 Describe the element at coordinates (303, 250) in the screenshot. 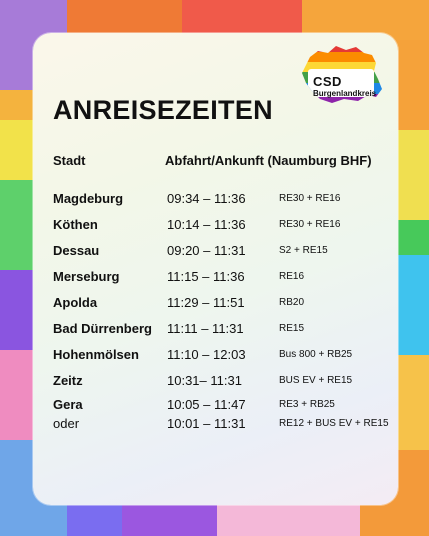

I see `train-connection: S2 + RE15` at that location.